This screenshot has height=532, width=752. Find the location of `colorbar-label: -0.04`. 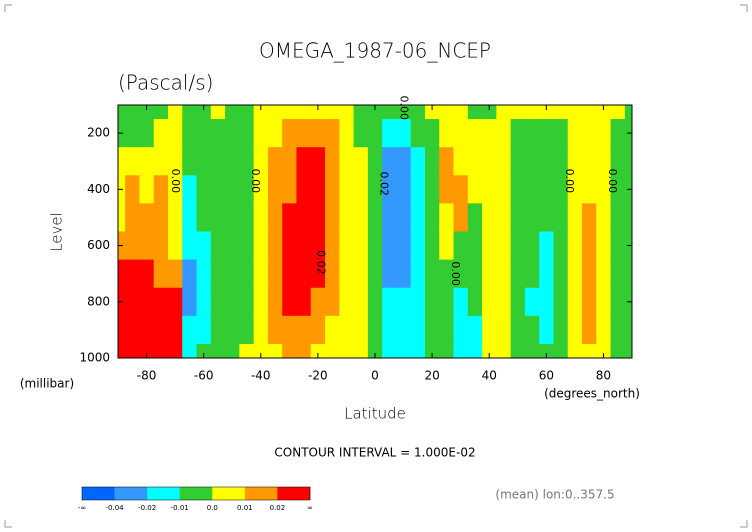

colorbar-label: -0.04 is located at coordinates (115, 508).